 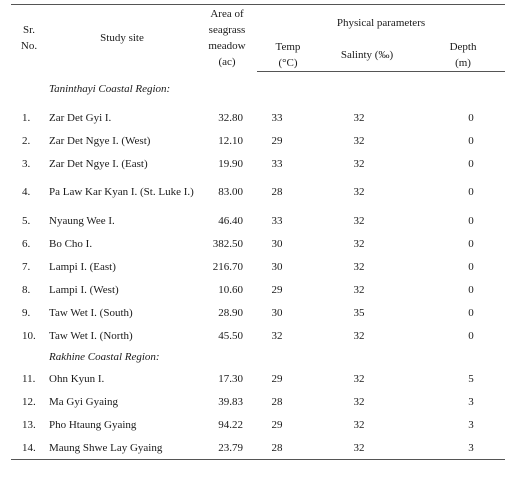 I want to click on depth-cell: 5, so click(x=471, y=378).